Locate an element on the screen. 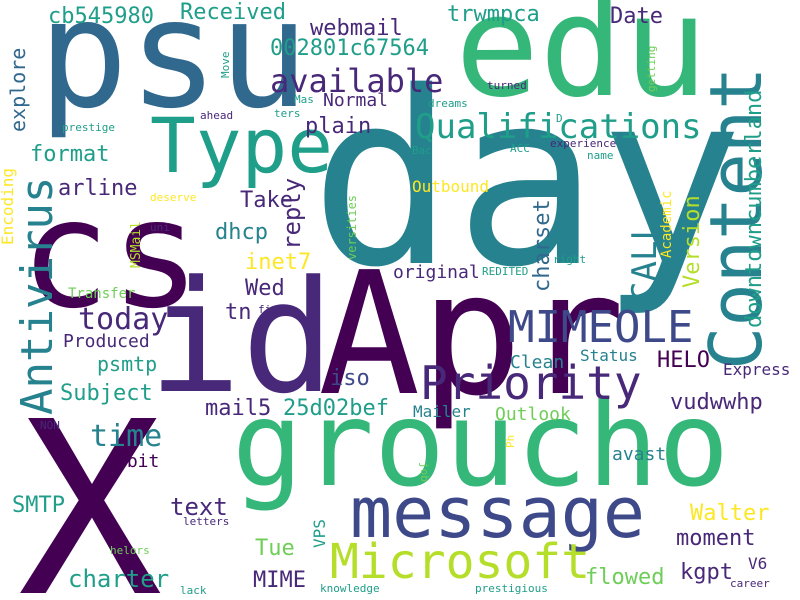  word-inet7: inet7 is located at coordinates (278, 262).